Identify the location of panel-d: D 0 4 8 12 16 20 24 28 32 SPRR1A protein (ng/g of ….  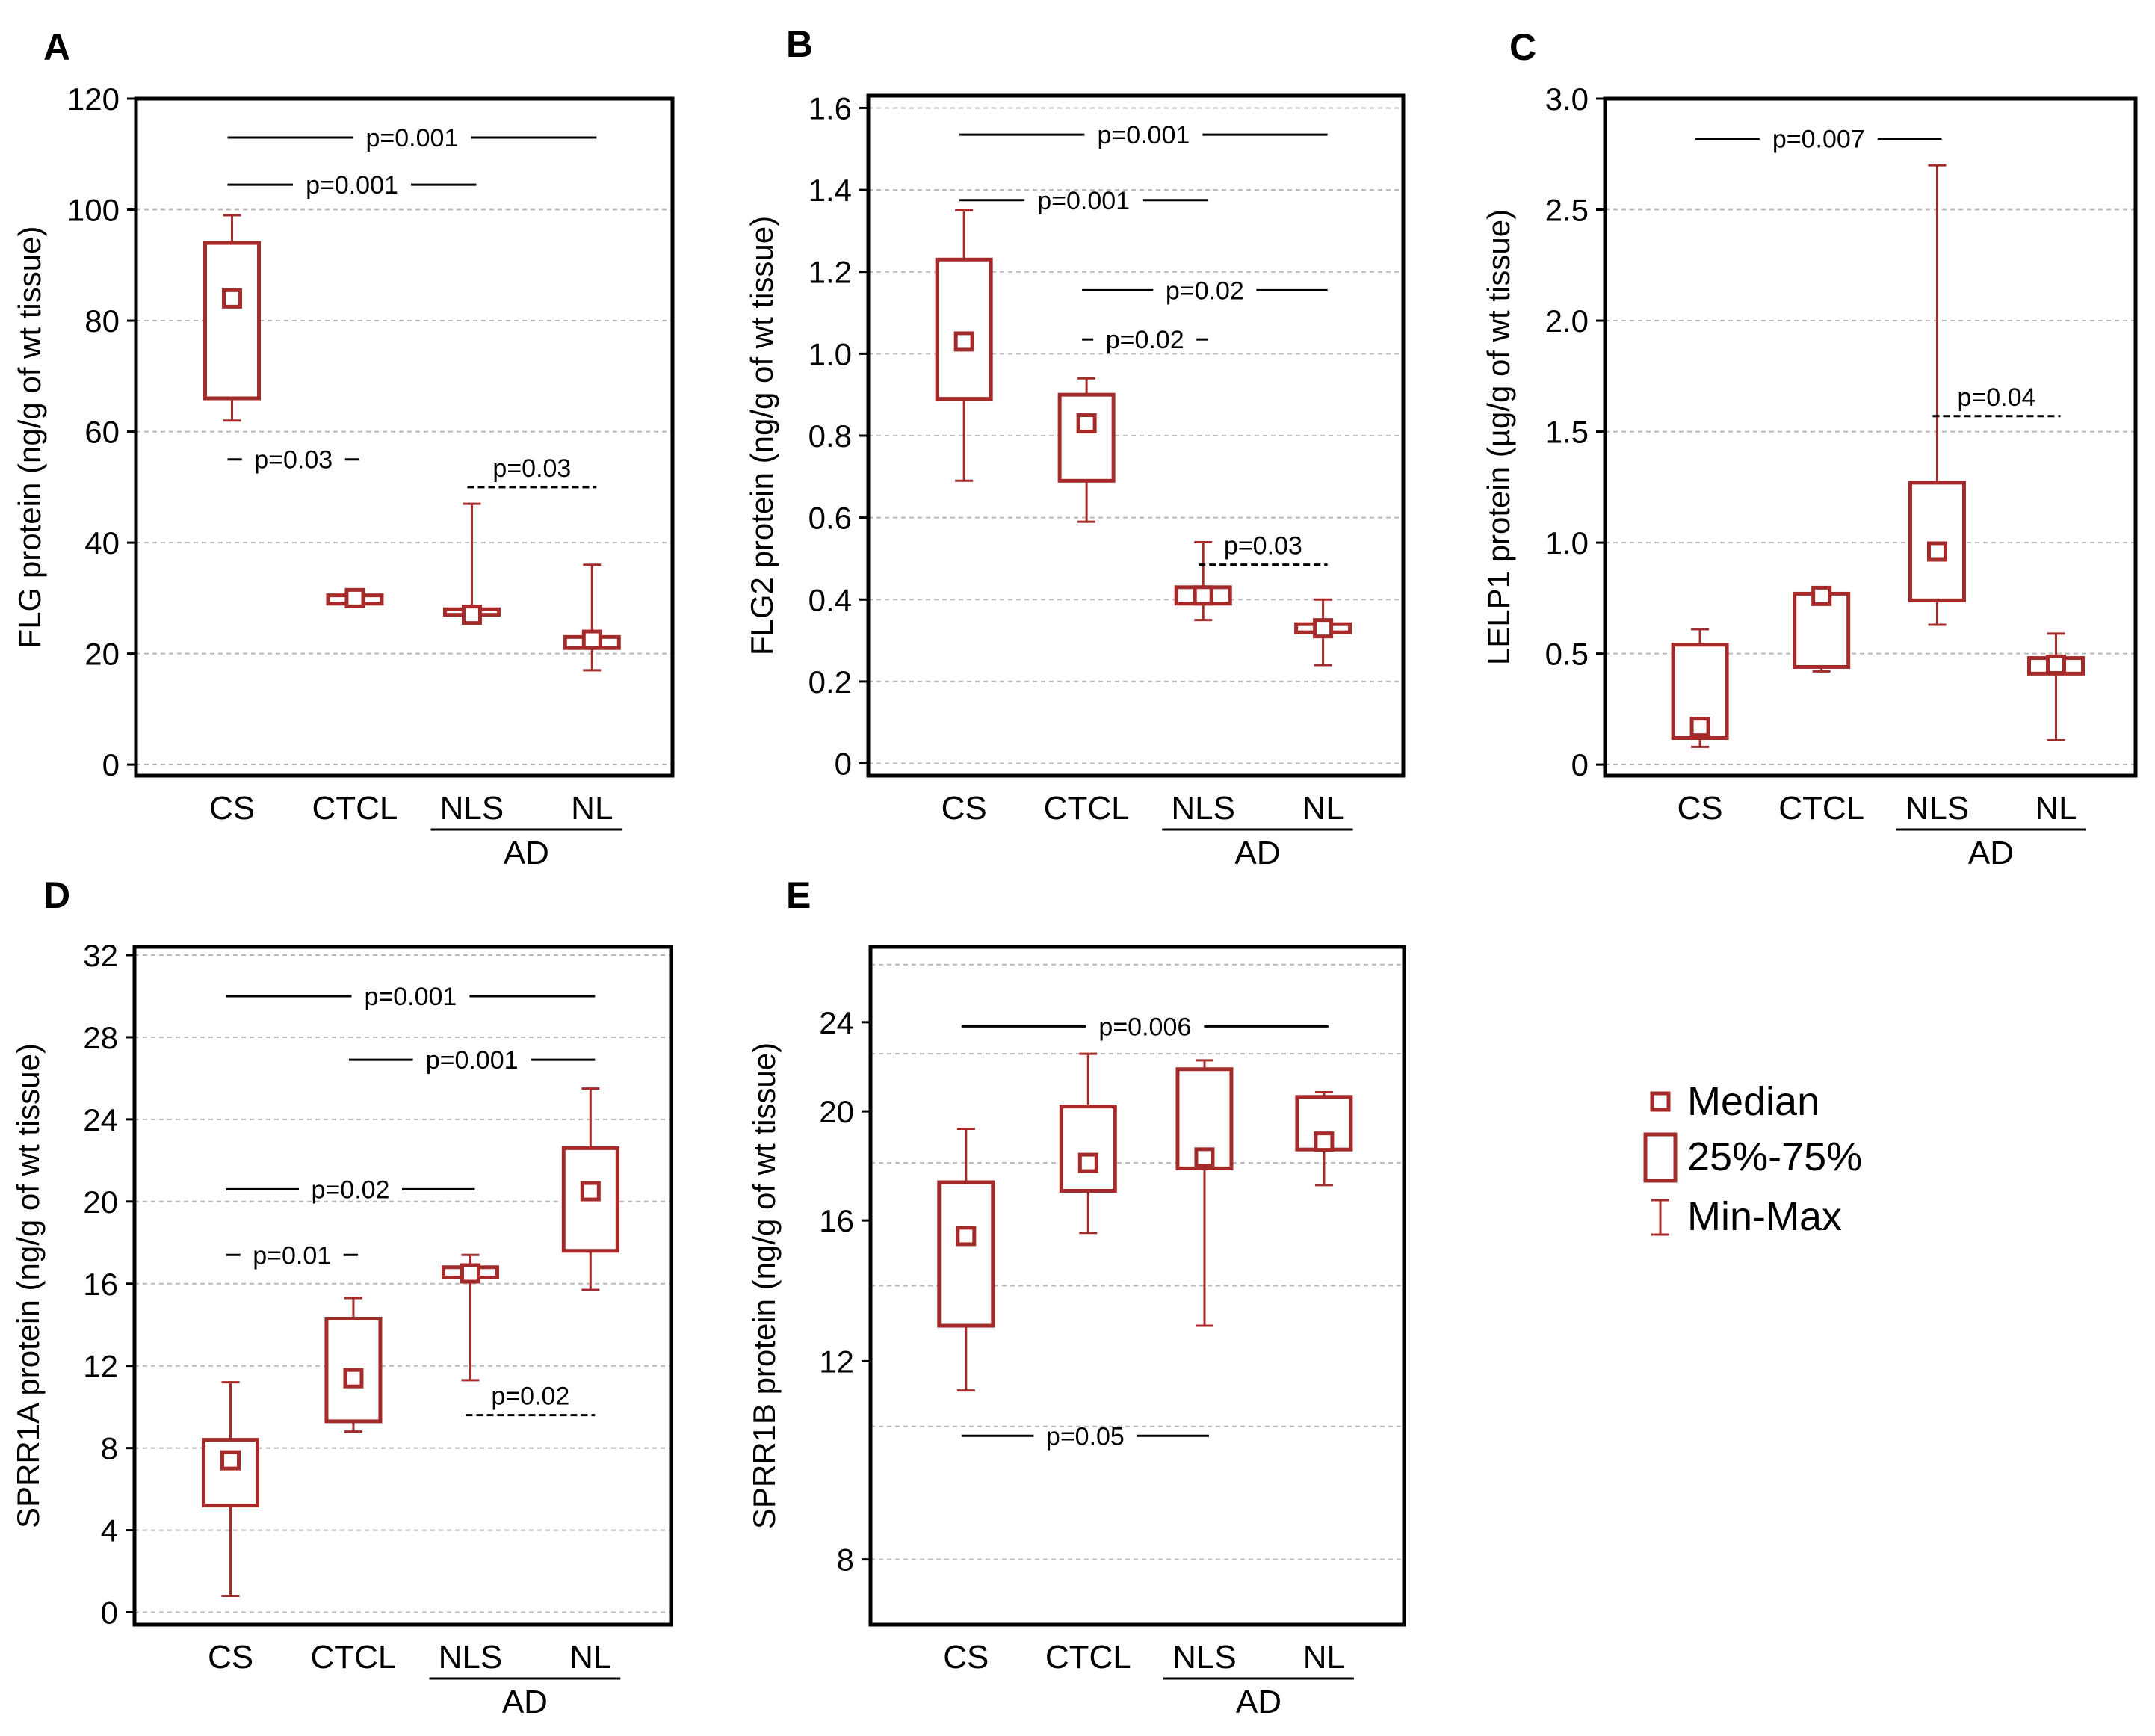
(341, 1297).